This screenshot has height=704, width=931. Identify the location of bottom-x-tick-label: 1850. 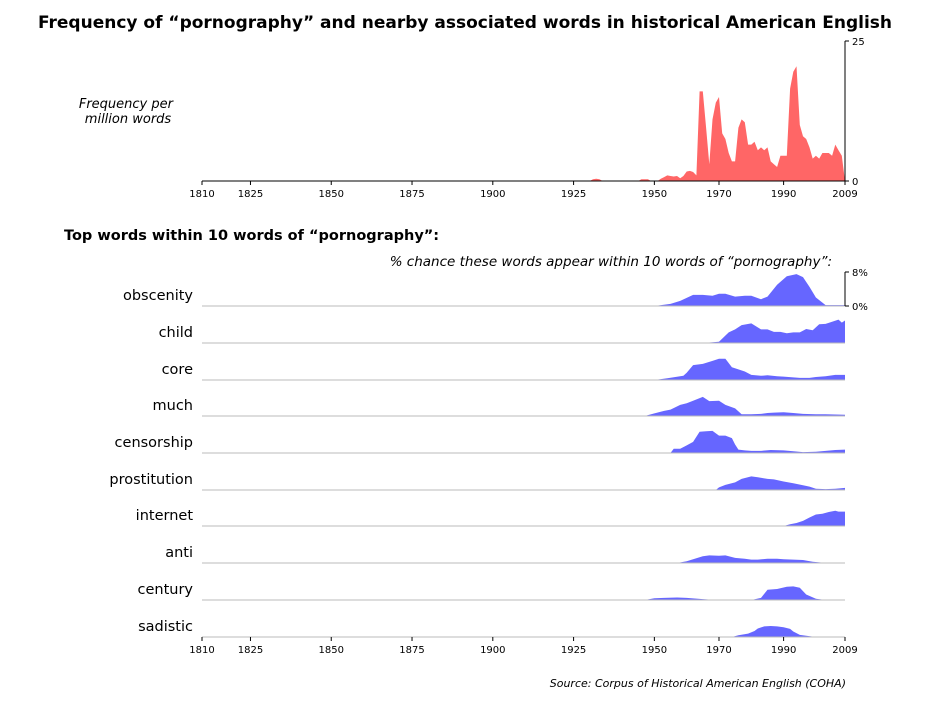
(331, 650).